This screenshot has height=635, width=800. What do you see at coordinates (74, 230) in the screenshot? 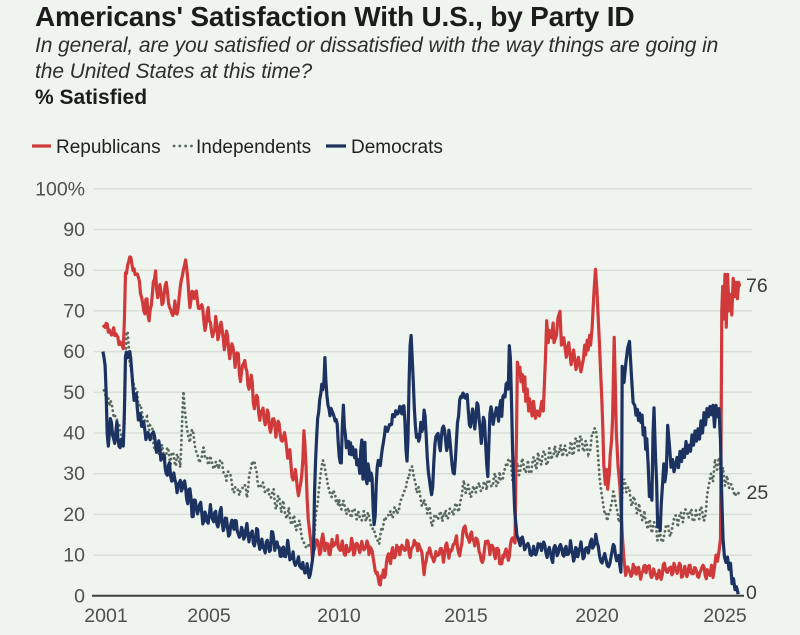
I see `svg-text: 90` at bounding box center [74, 230].